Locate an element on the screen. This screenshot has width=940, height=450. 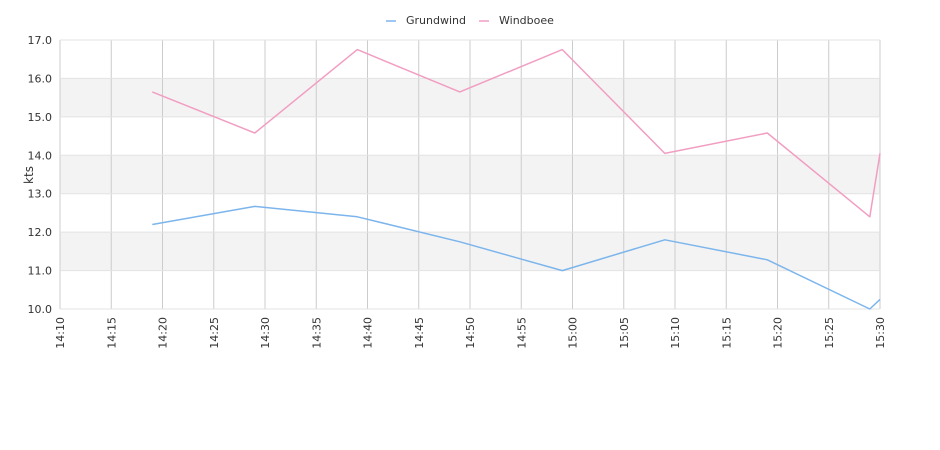
y-tick-label: 14.0 is located at coordinates (40, 155).